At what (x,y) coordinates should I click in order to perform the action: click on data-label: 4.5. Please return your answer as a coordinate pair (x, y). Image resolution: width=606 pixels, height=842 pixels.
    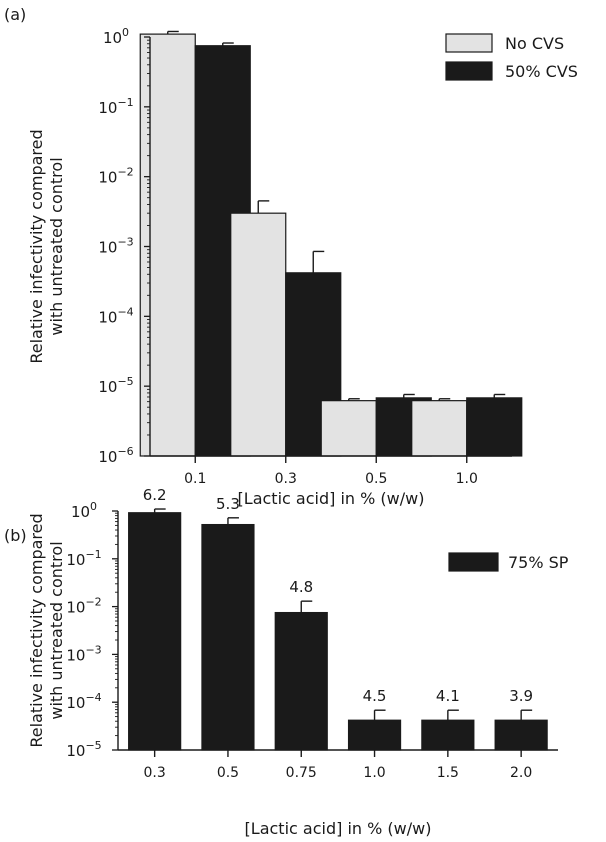
    Looking at the image, I should click on (375, 696).